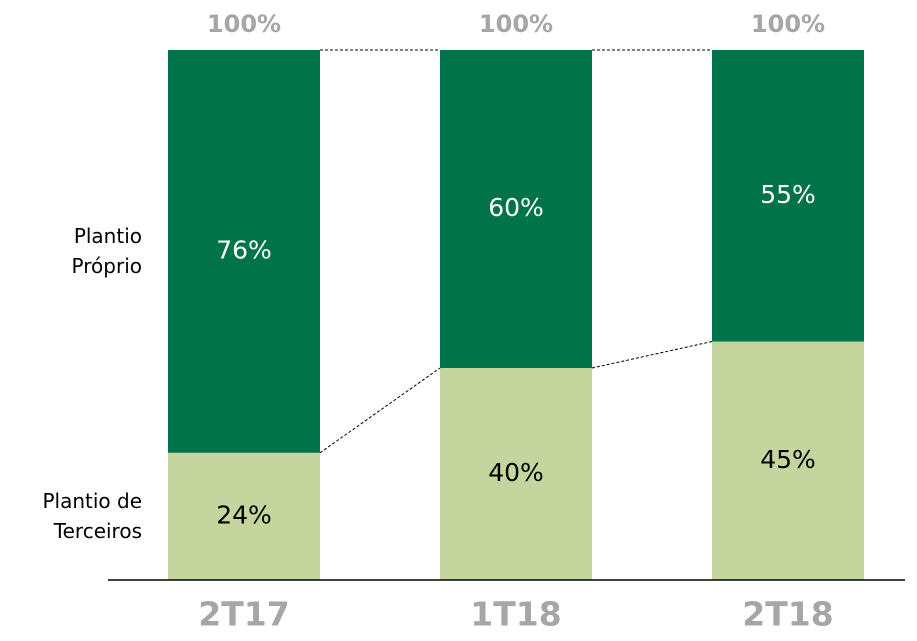 This screenshot has width=917, height=641. What do you see at coordinates (515, 614) in the screenshot?
I see `x-tick-label: 1T18` at bounding box center [515, 614].